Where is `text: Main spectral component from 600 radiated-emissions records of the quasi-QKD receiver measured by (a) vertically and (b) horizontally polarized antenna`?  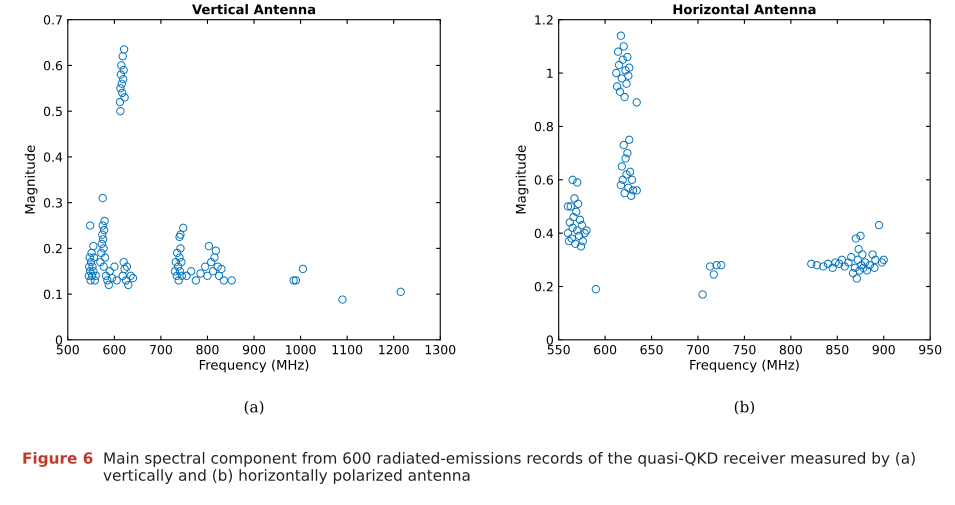 text: Main spectral component from 600 radiated-emissions records of the quasi-QKD receiver measured by (a) vertically and (b) horizontally polarized antenna is located at coordinates (509, 468).